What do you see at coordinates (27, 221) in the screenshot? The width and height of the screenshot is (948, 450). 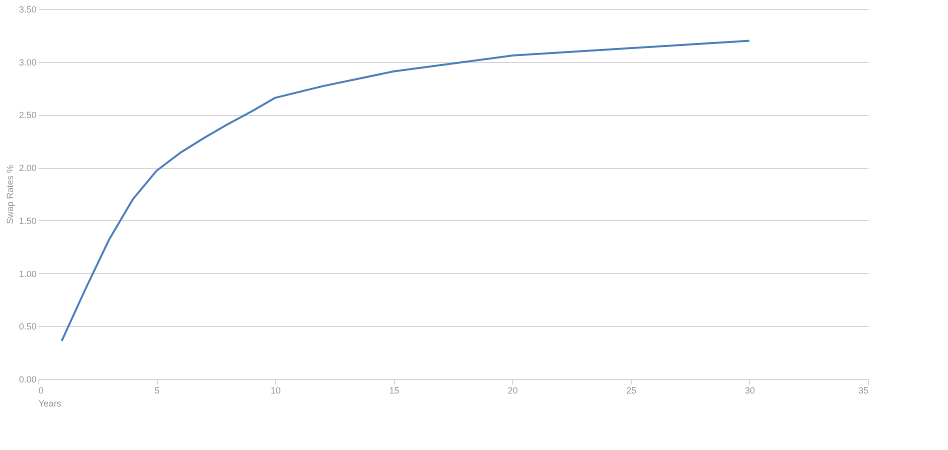 I see `y-tick-label: 1.50` at bounding box center [27, 221].